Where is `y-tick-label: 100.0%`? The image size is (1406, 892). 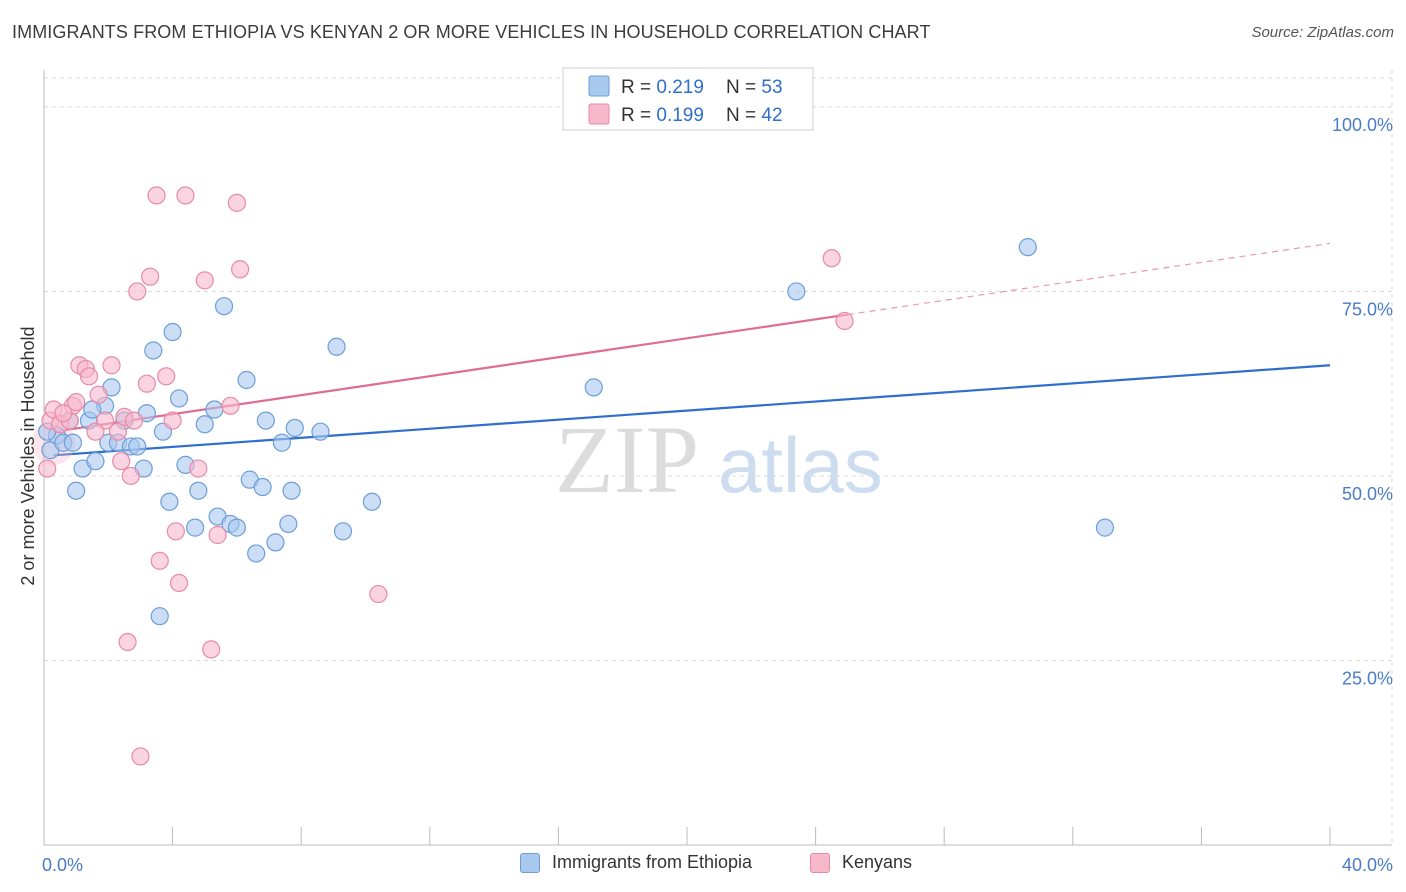
y-tick-label: 100.0% is located at coordinates (1362, 125).